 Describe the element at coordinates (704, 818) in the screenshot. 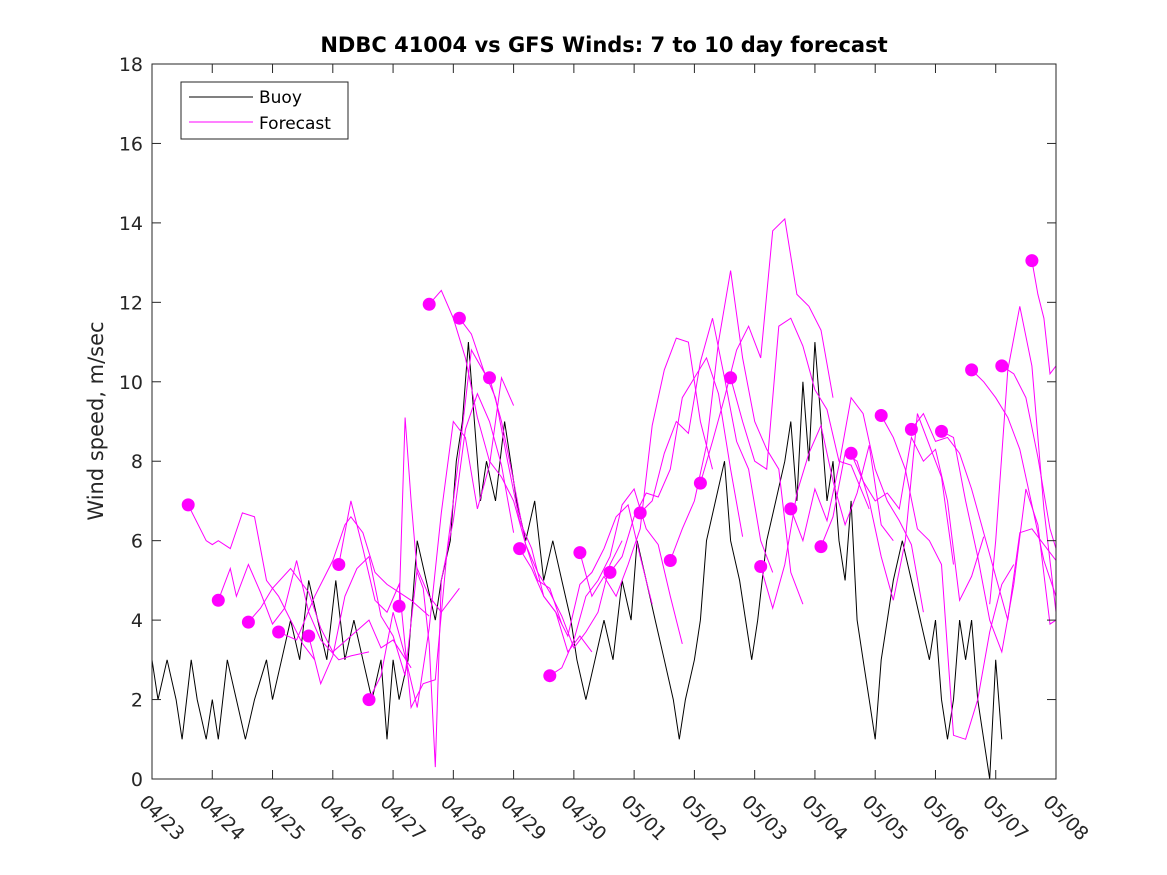

I see `x-tick-label: 05/02` at that location.